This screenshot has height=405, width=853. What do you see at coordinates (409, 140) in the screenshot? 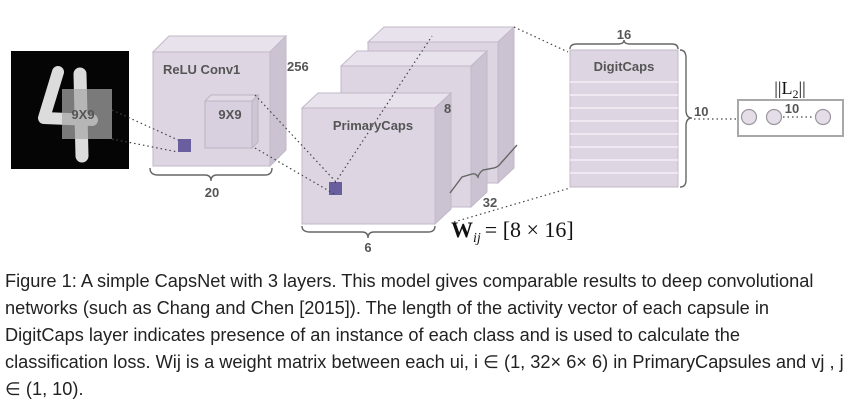
I see `primarycaps-layer: PrimaryCaps 8 6 32` at bounding box center [409, 140].